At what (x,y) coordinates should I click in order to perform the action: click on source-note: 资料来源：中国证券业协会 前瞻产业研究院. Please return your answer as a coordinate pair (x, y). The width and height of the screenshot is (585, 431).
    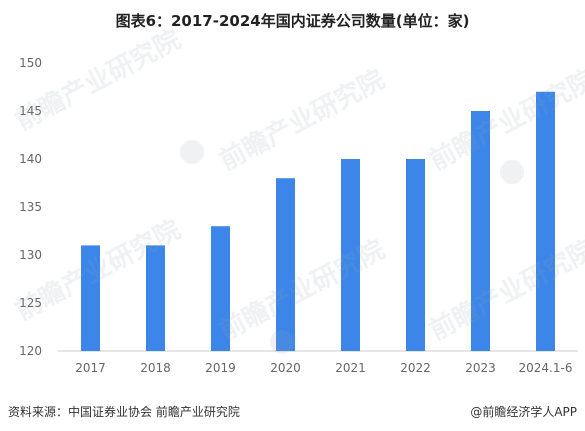
    Looking at the image, I should click on (124, 412).